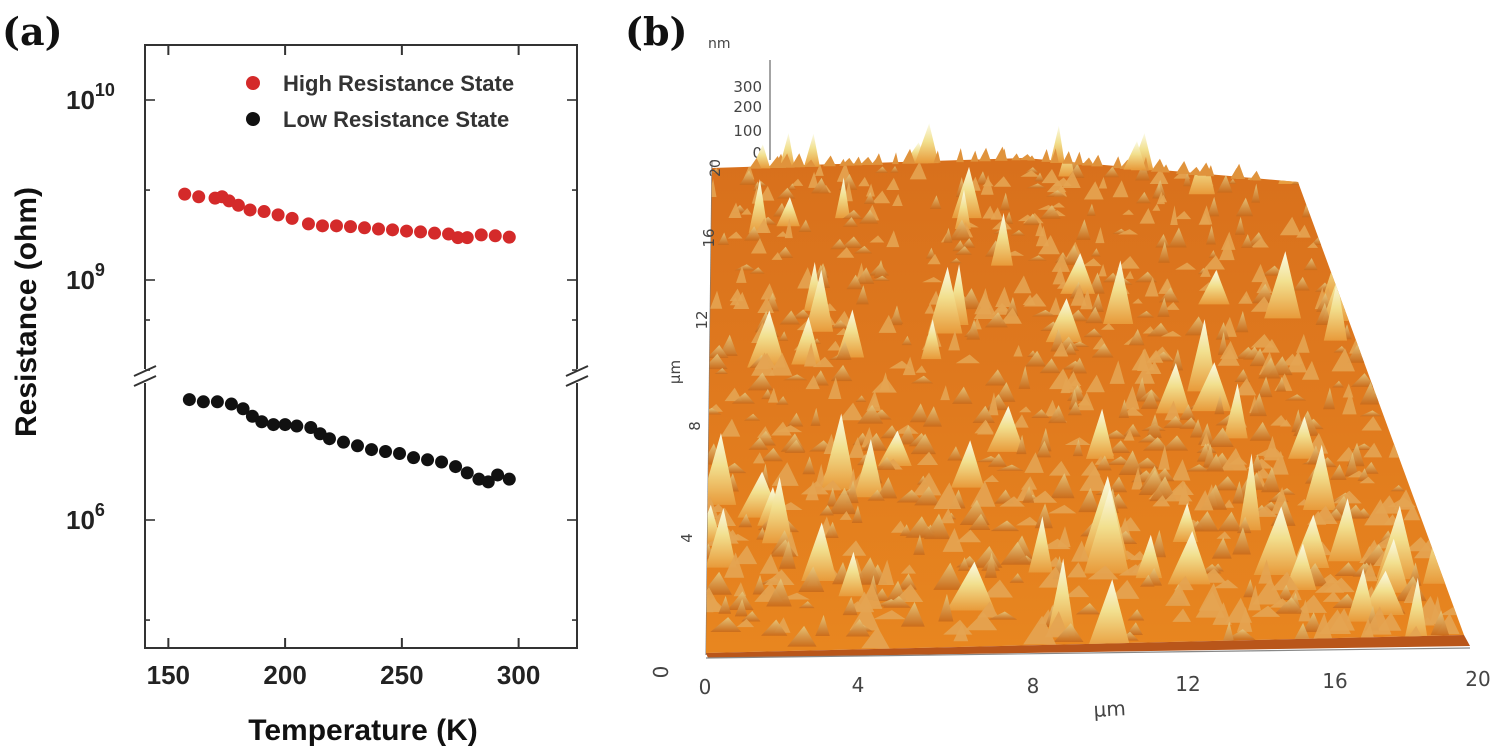 This screenshot has height=756, width=1500. I want to click on x-axis-line, so click(1088, 653).